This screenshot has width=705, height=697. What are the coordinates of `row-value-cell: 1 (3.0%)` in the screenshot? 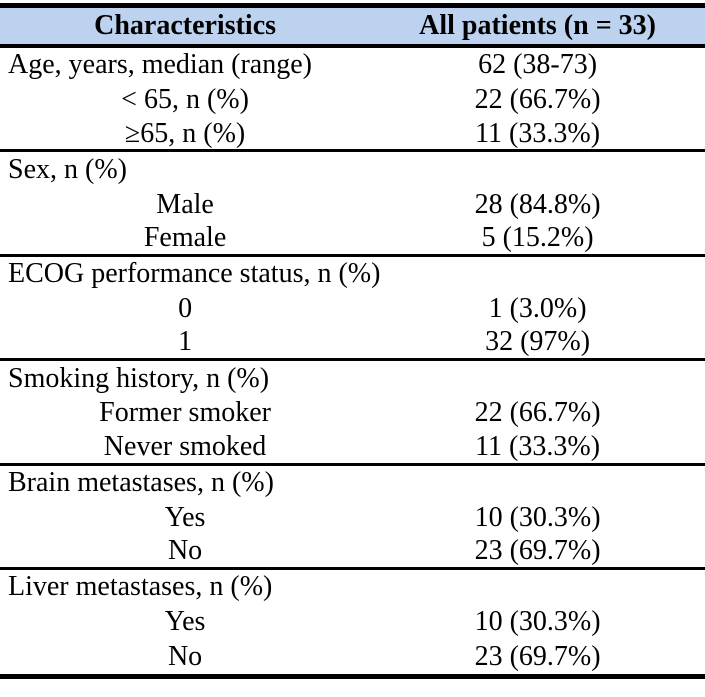 It's located at (537, 308).